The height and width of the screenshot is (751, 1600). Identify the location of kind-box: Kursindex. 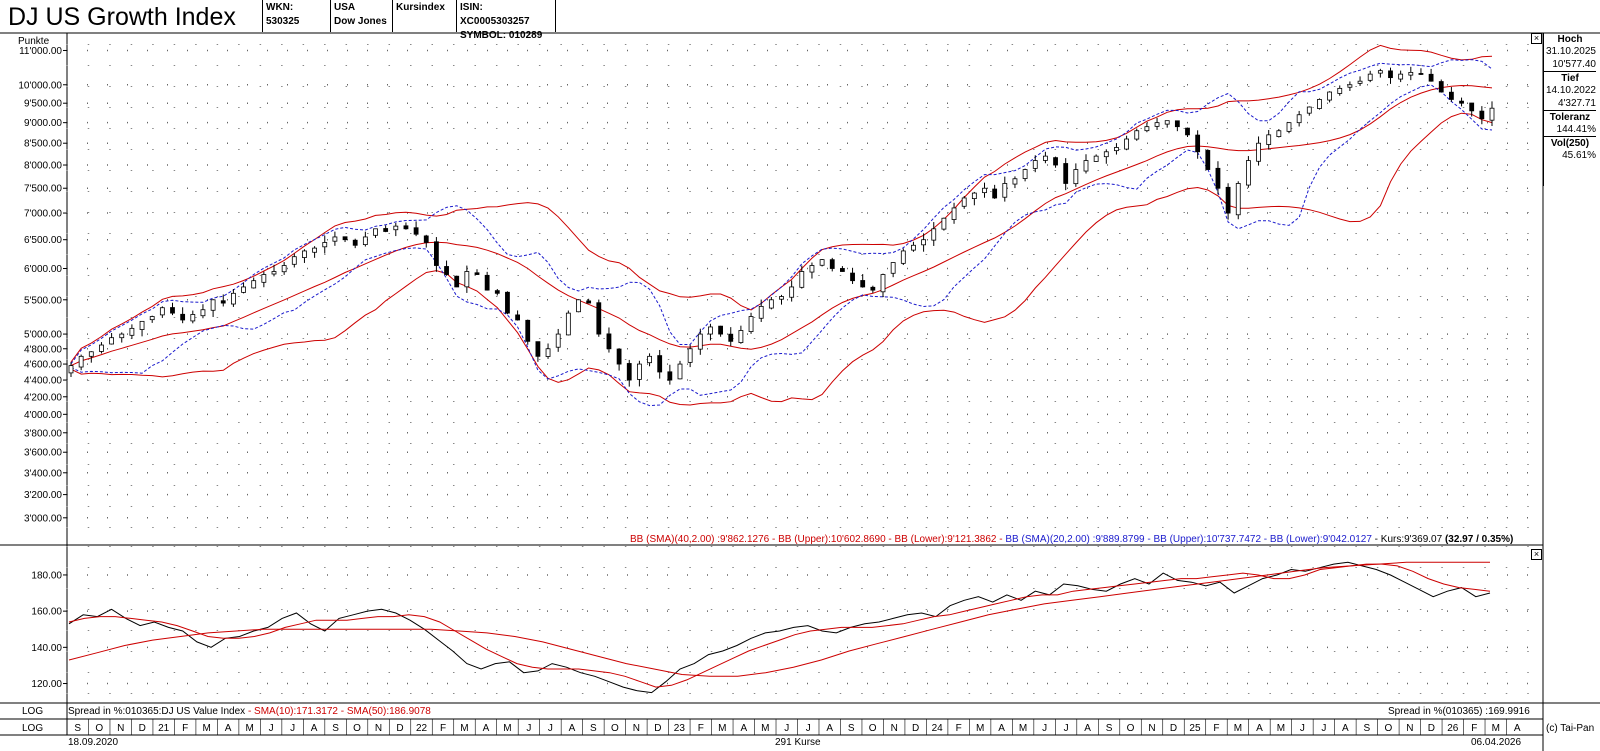
(424, 16).